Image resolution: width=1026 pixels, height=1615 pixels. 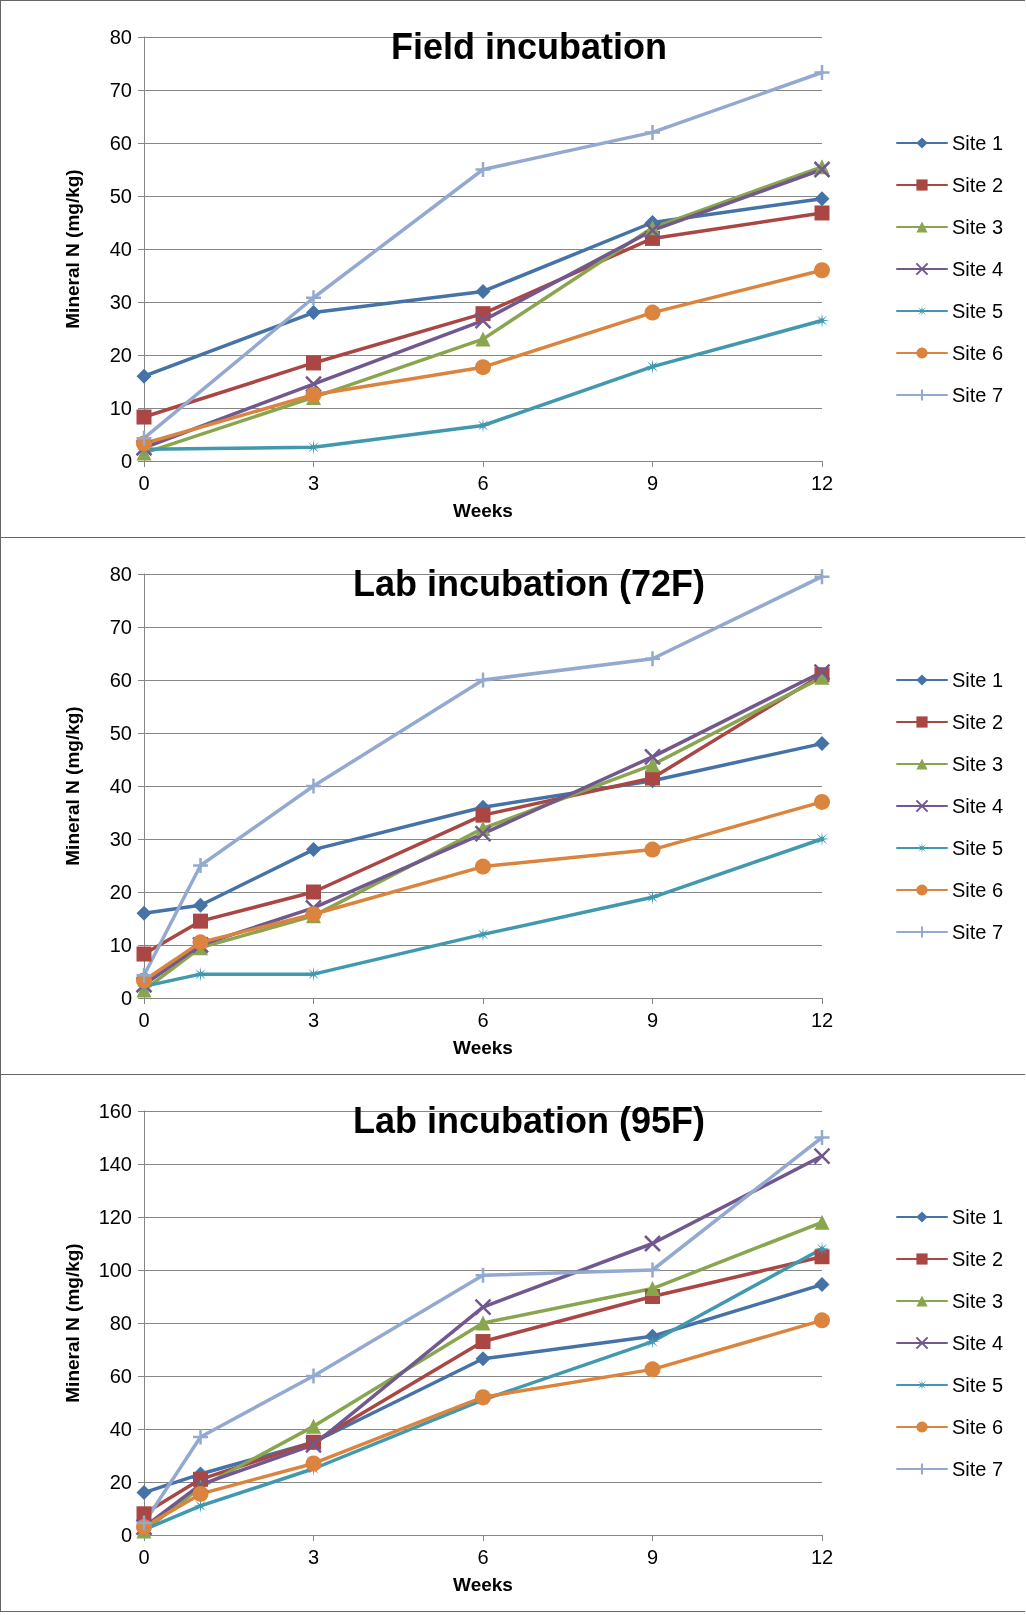 What do you see at coordinates (115, 1164) in the screenshot?
I see `y-tick-label: 140` at bounding box center [115, 1164].